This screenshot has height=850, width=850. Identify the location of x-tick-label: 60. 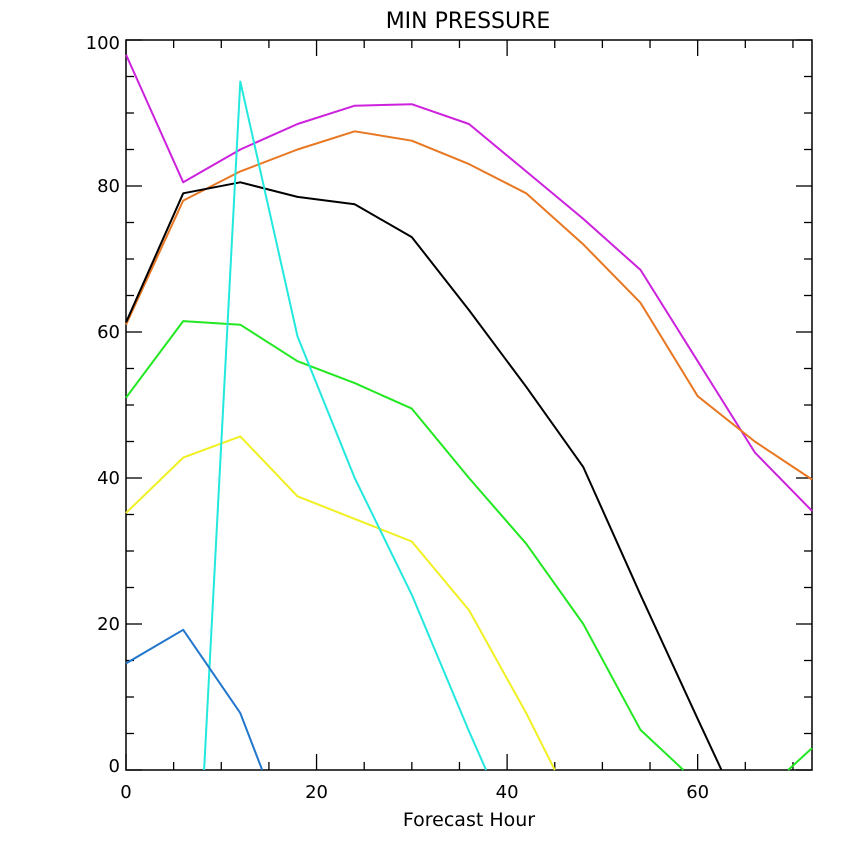
(697, 792).